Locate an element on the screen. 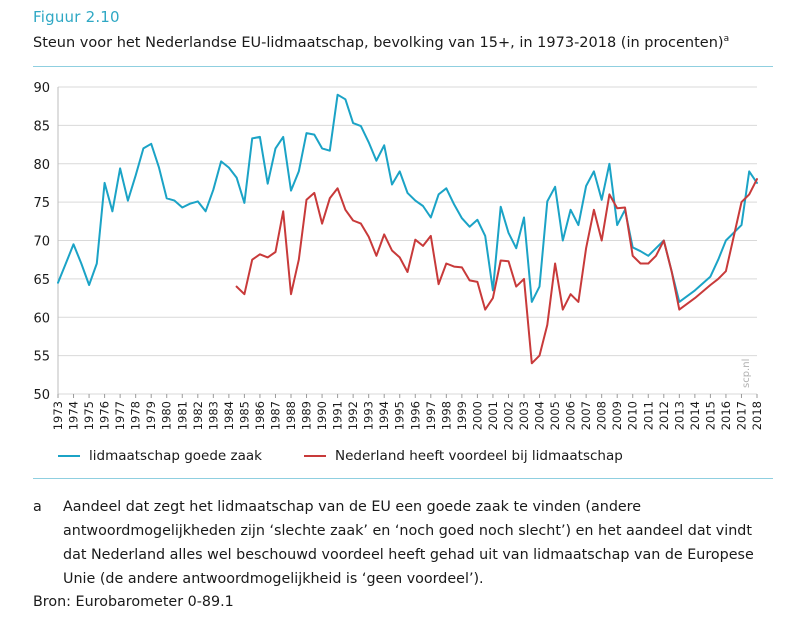  x-tick-label: 2004 is located at coordinates (540, 415).